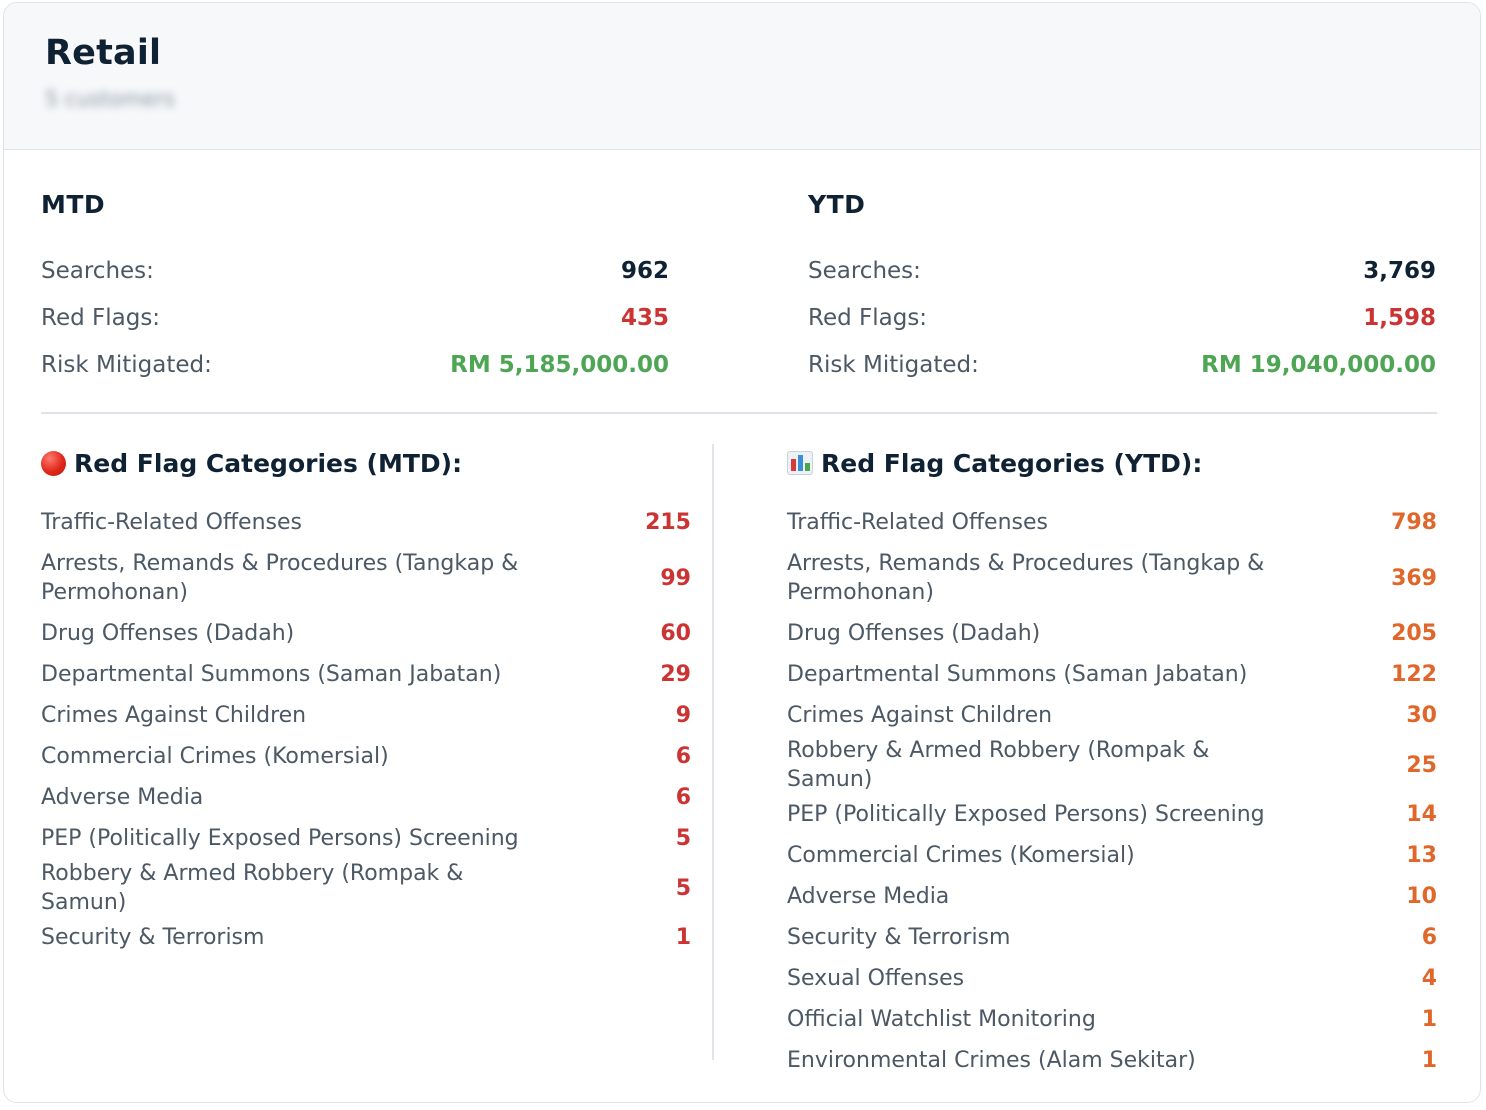 Image resolution: width=1486 pixels, height=1110 pixels. What do you see at coordinates (1318, 364) in the screenshot?
I see `ytd-risk-value: RM 19,040,000.00` at bounding box center [1318, 364].